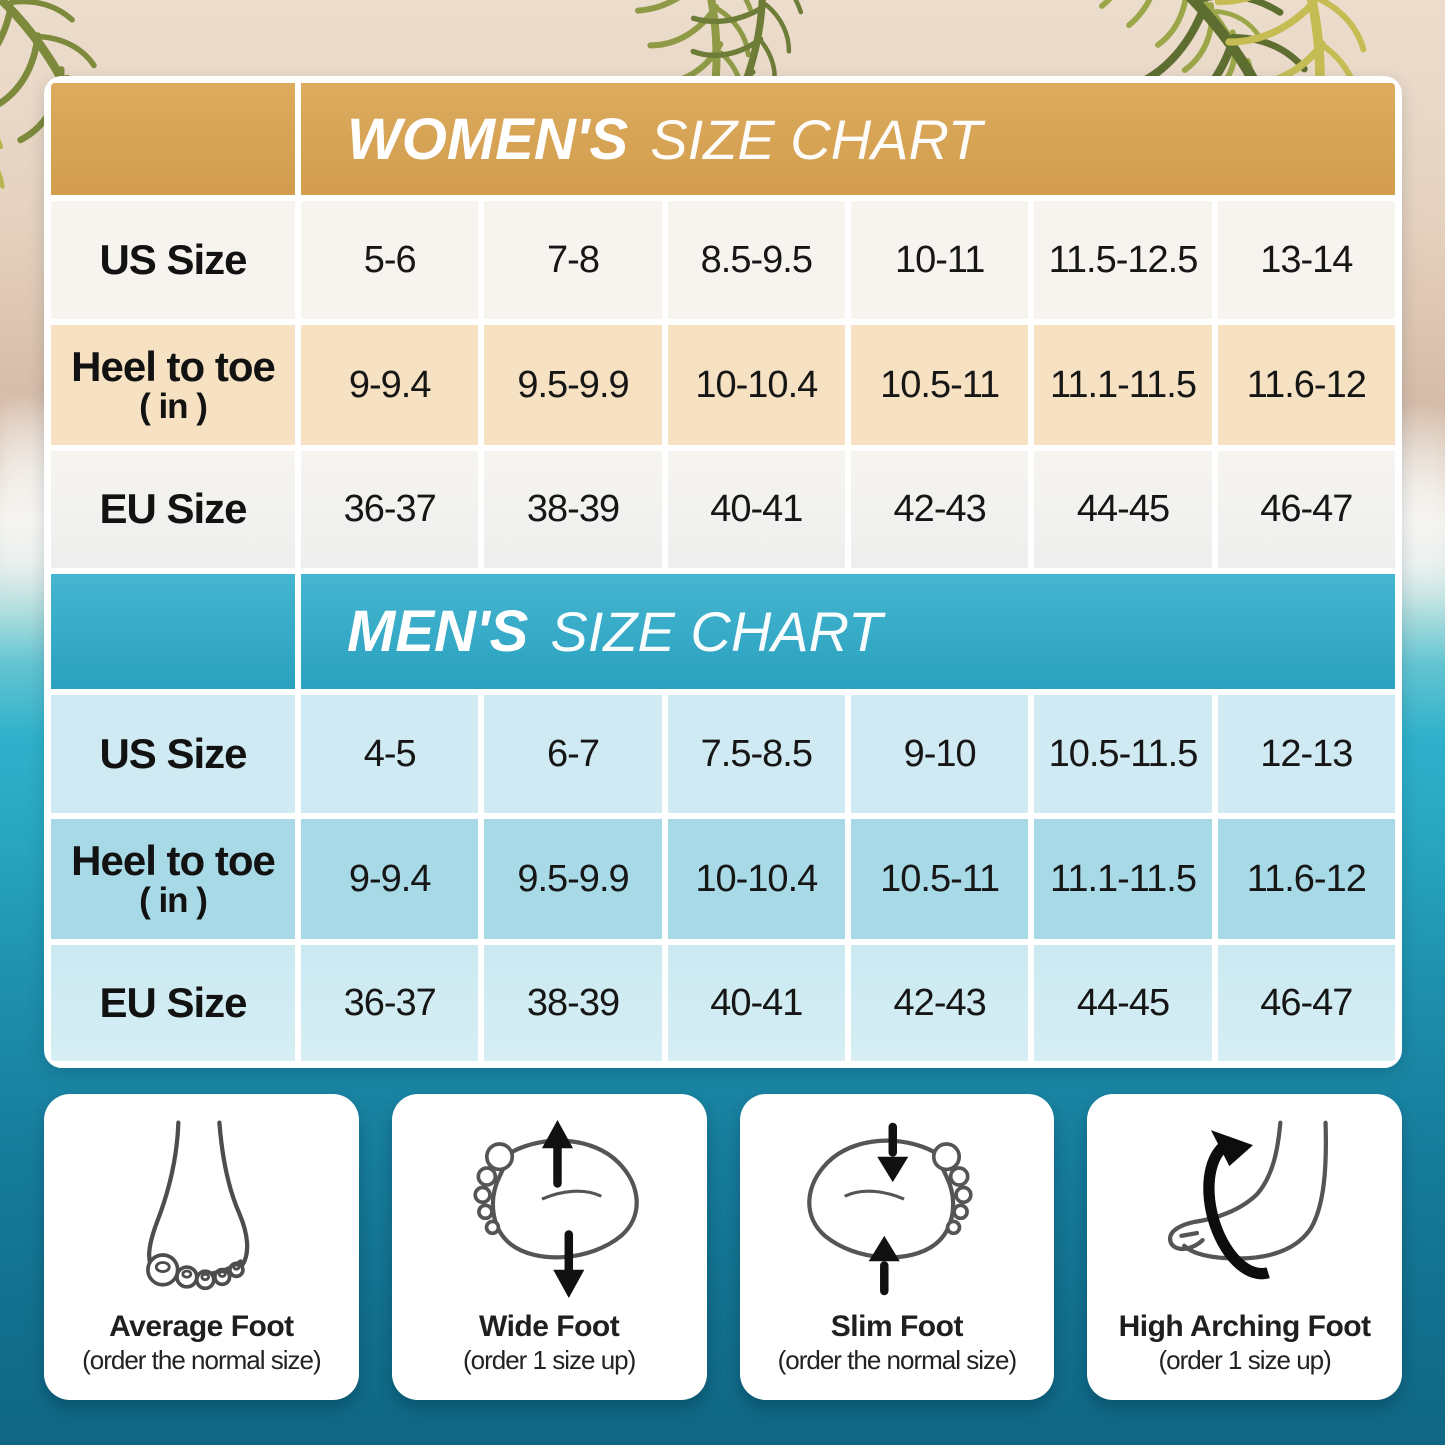 The image size is (1445, 1445). Describe the element at coordinates (716, 631) in the screenshot. I see `mens-title-light: SIZE CHART` at that location.